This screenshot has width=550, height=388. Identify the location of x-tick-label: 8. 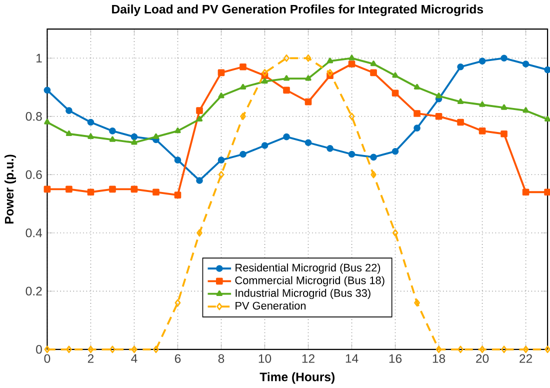
(221, 358).